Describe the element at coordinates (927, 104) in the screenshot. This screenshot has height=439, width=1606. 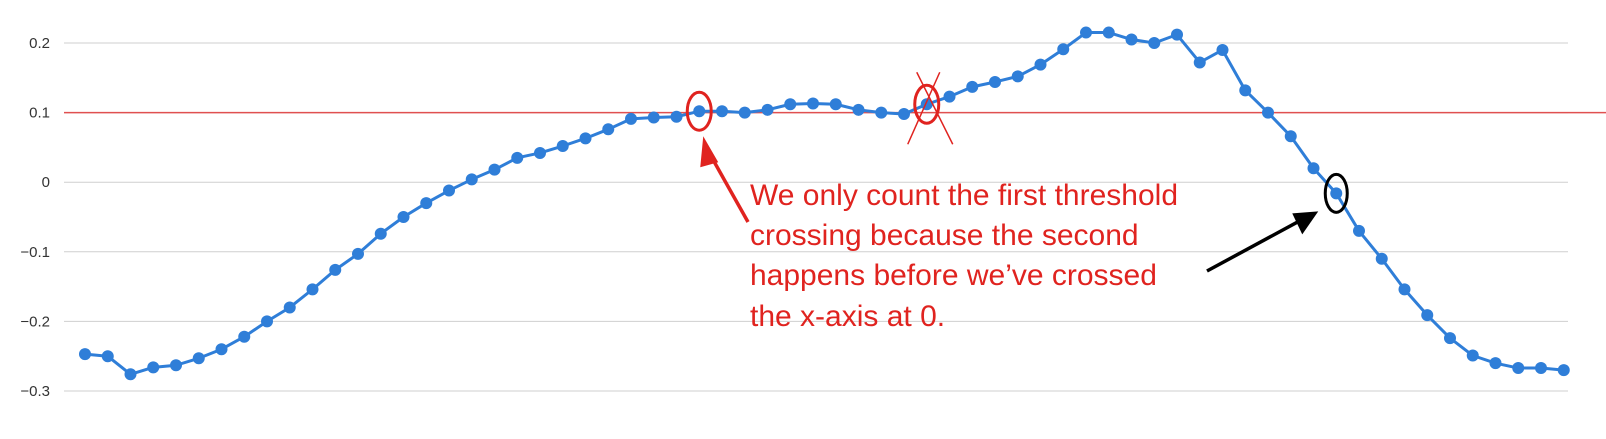
I see `second-crossing-circle` at that location.